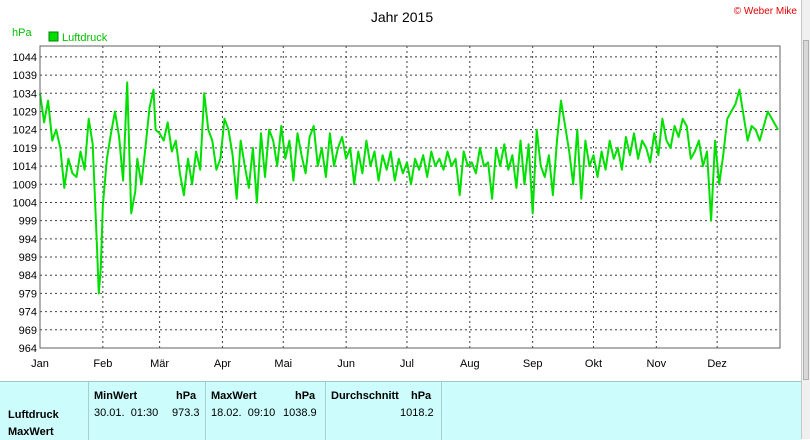 This screenshot has height=440, width=810. I want to click on legend-swatch, so click(53, 36).